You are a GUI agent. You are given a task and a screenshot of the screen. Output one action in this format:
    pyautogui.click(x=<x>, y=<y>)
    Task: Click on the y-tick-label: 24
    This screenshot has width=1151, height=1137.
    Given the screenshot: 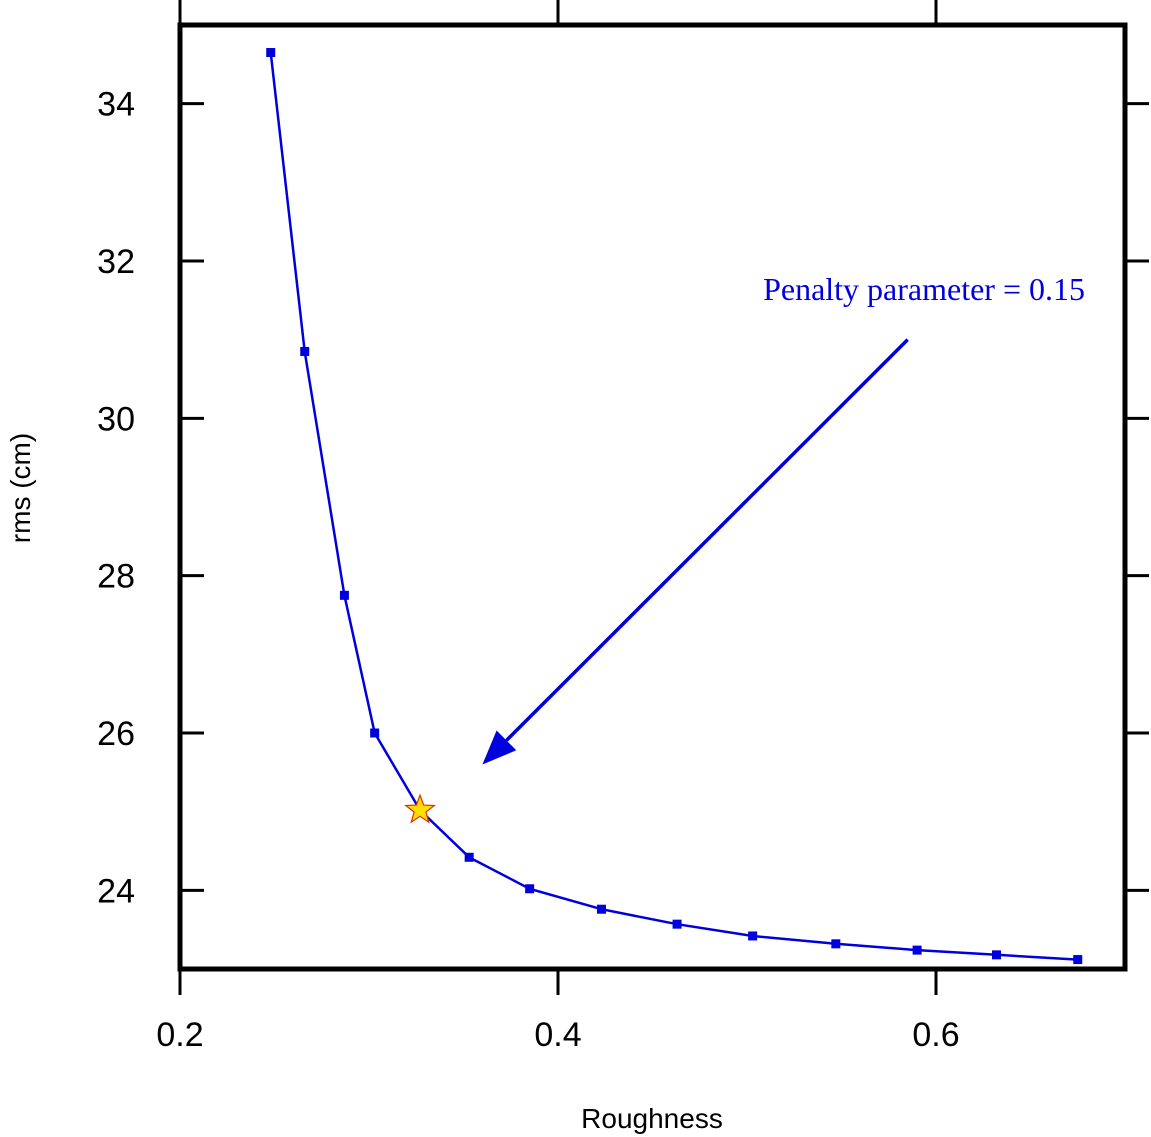 What is the action you would take?
    pyautogui.click(x=116, y=891)
    